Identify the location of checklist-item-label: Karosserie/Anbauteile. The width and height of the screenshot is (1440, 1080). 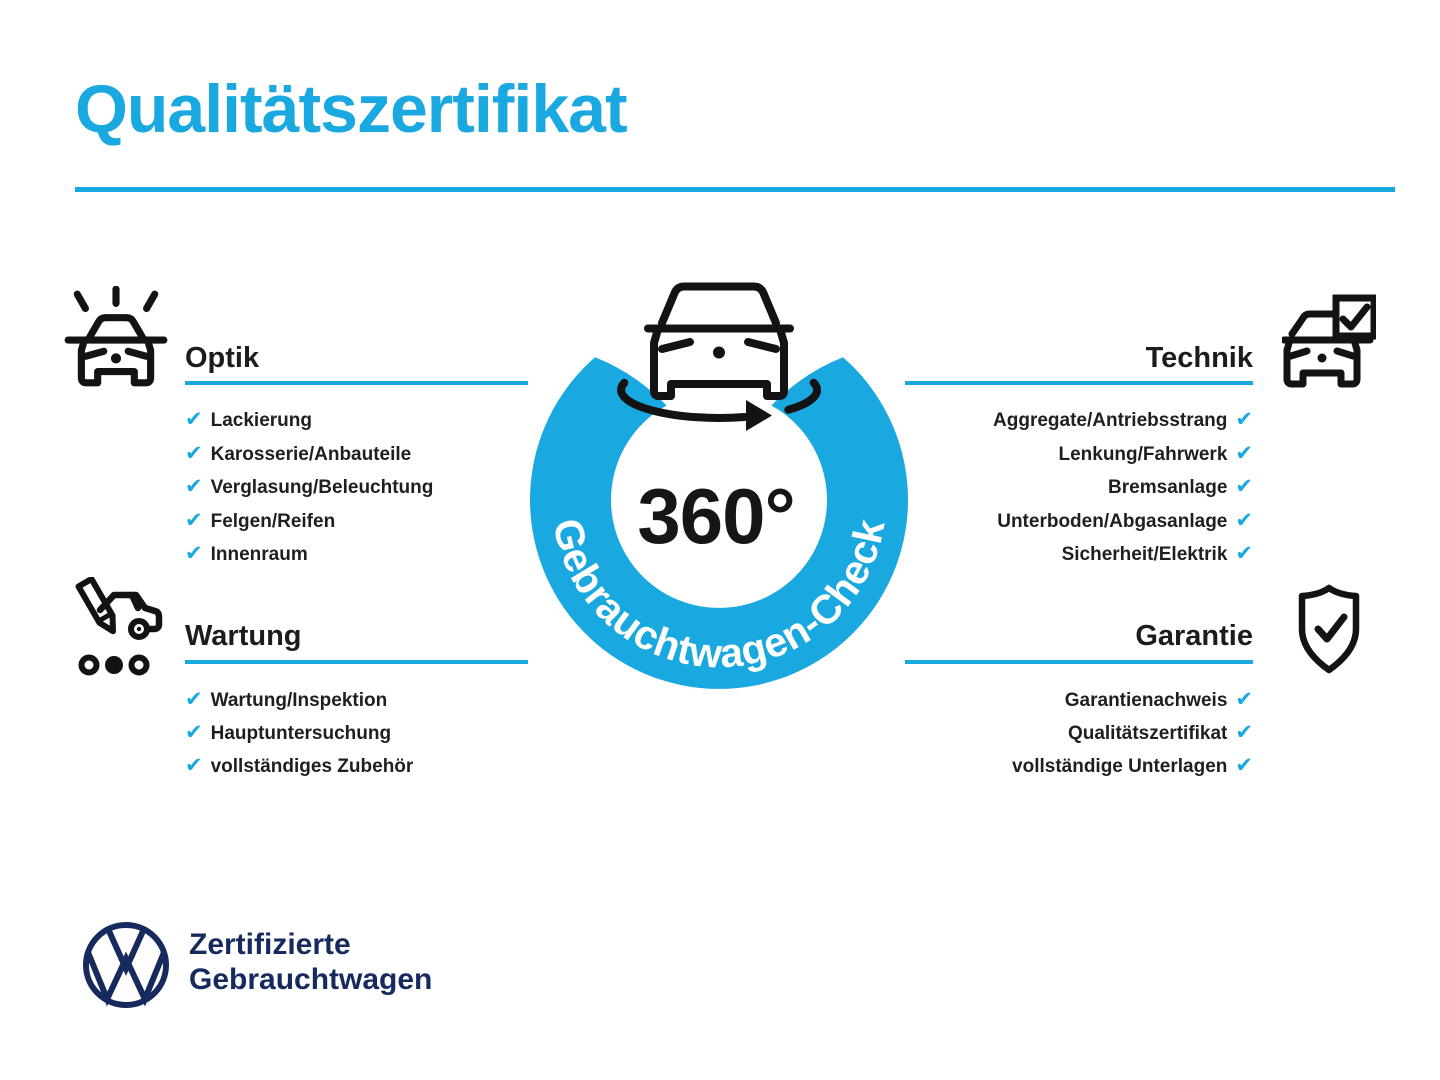
(311, 454).